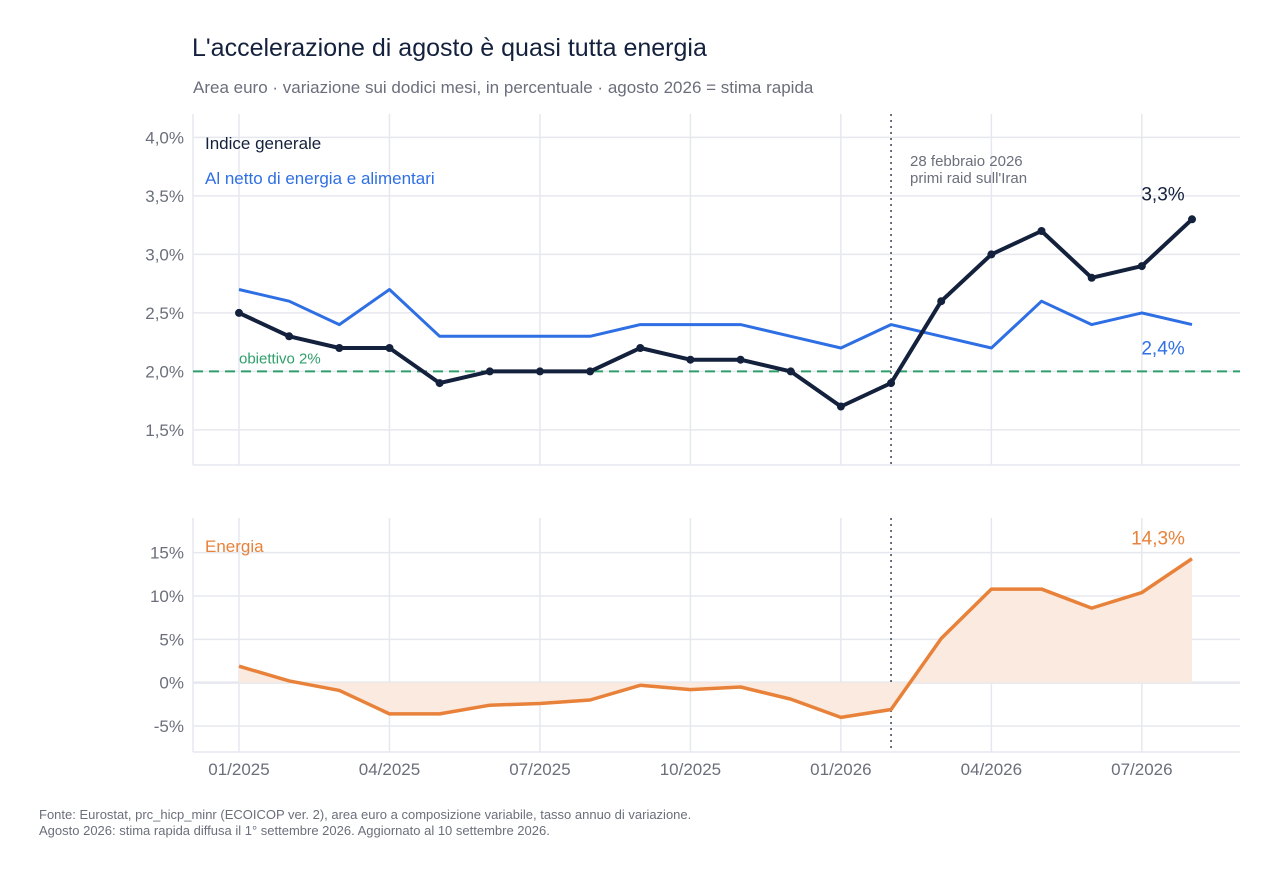 The height and width of the screenshot is (877, 1278). Describe the element at coordinates (539, 769) in the screenshot. I see `x-tick-label: 07/2025` at that location.